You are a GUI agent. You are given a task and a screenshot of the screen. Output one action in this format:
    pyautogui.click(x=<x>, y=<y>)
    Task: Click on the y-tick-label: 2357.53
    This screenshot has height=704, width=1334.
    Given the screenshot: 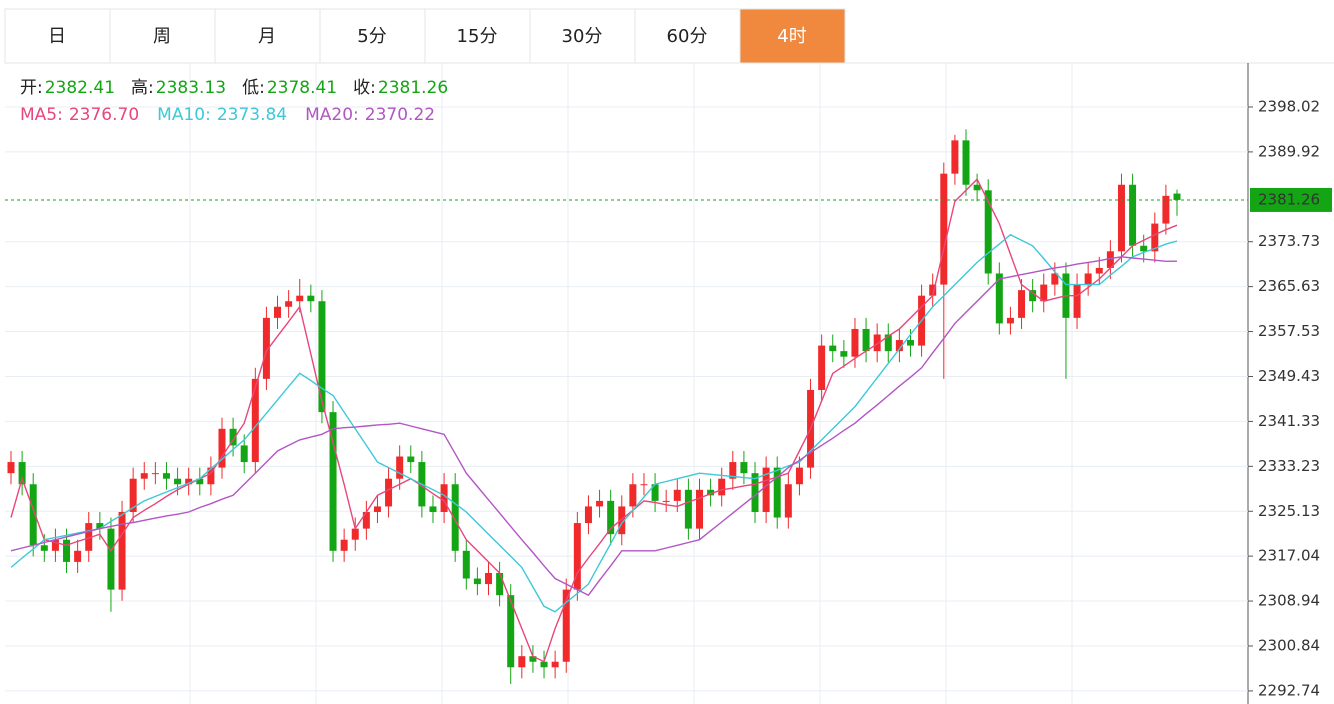 What is the action you would take?
    pyautogui.click(x=1289, y=331)
    